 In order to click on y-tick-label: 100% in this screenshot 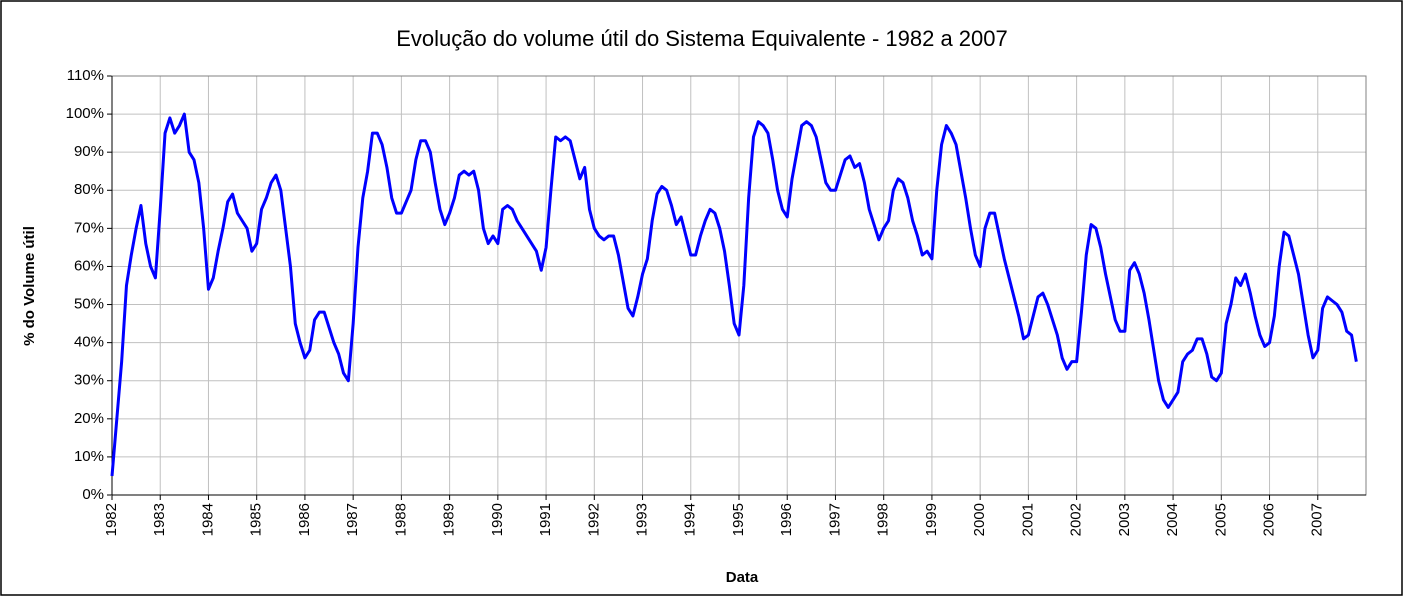, I will do `click(85, 113)`.